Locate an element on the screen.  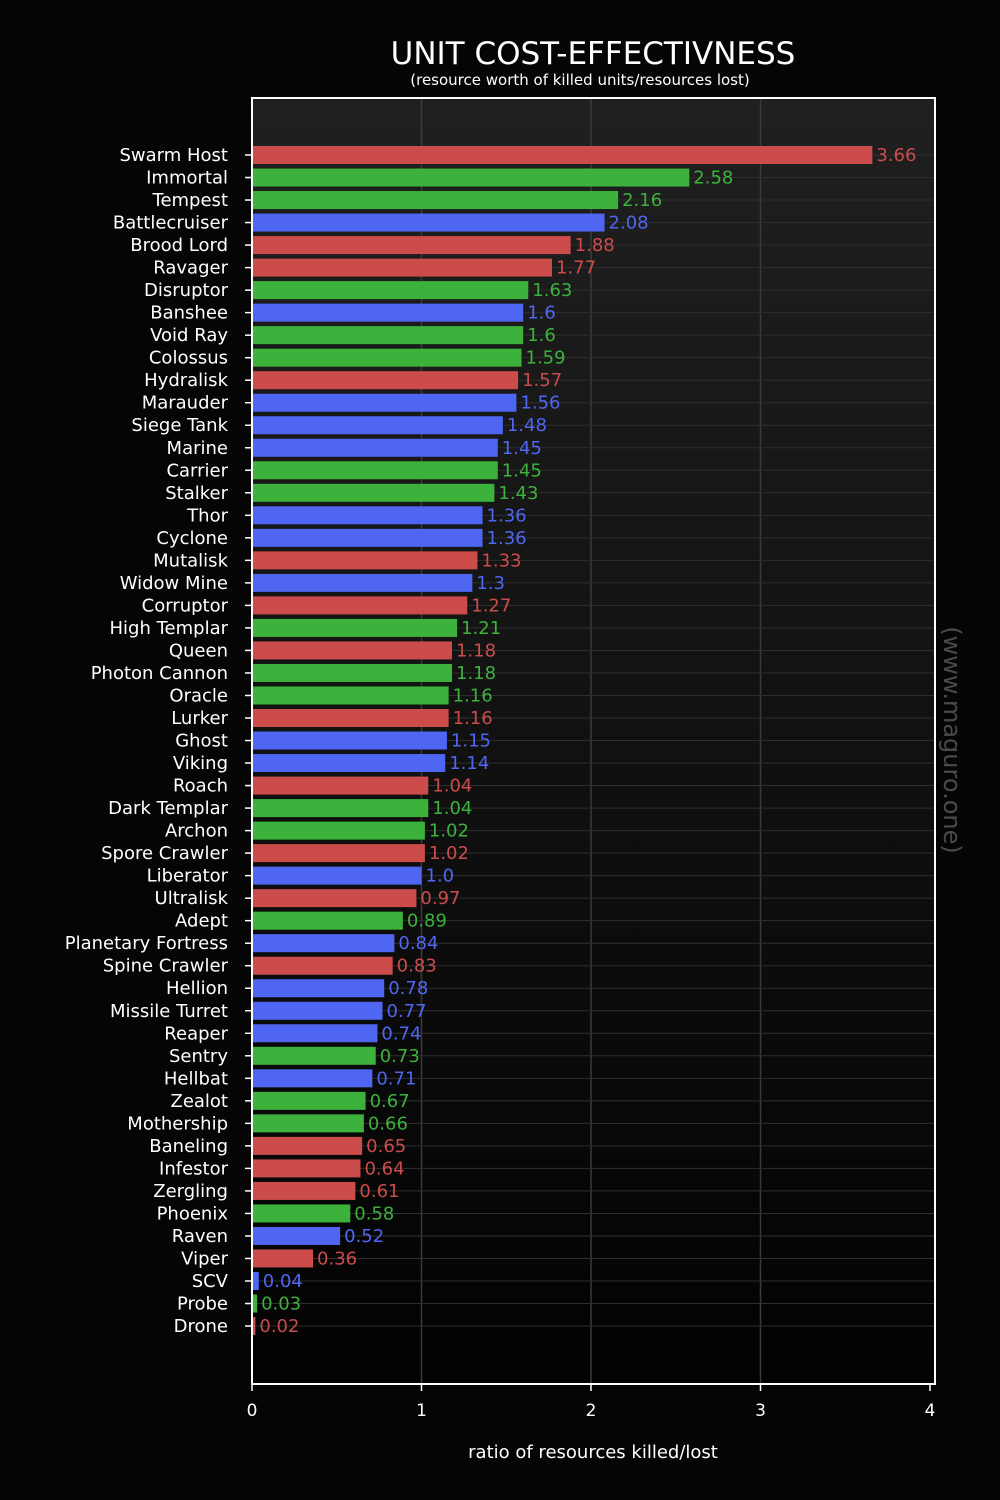
bar-value-label: 1.3 is located at coordinates (490, 583).